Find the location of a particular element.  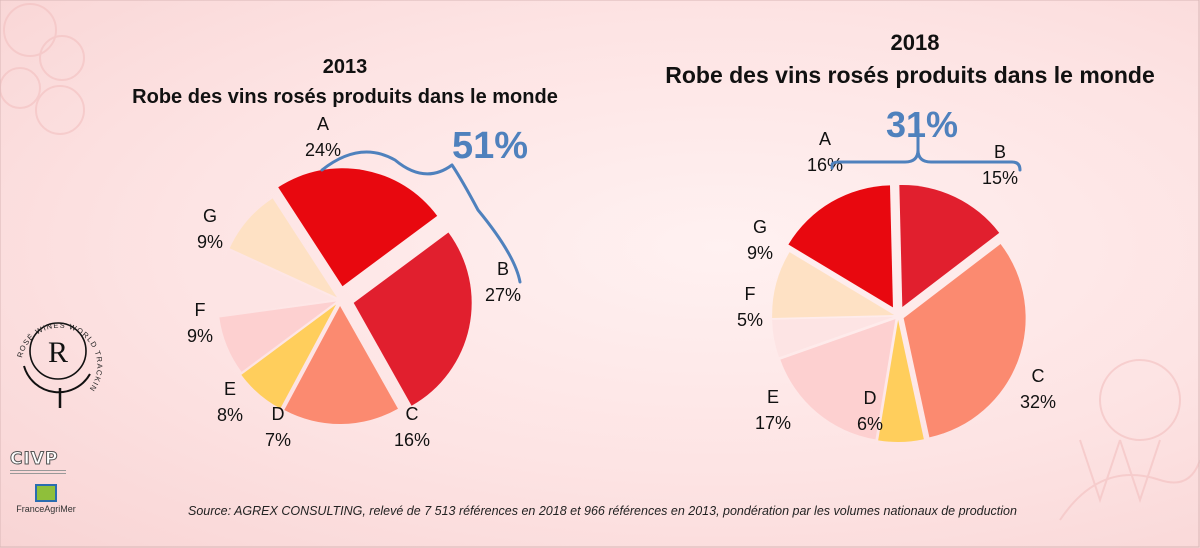

franceagrimer-text: FranceAgriMer is located at coordinates (46, 509).